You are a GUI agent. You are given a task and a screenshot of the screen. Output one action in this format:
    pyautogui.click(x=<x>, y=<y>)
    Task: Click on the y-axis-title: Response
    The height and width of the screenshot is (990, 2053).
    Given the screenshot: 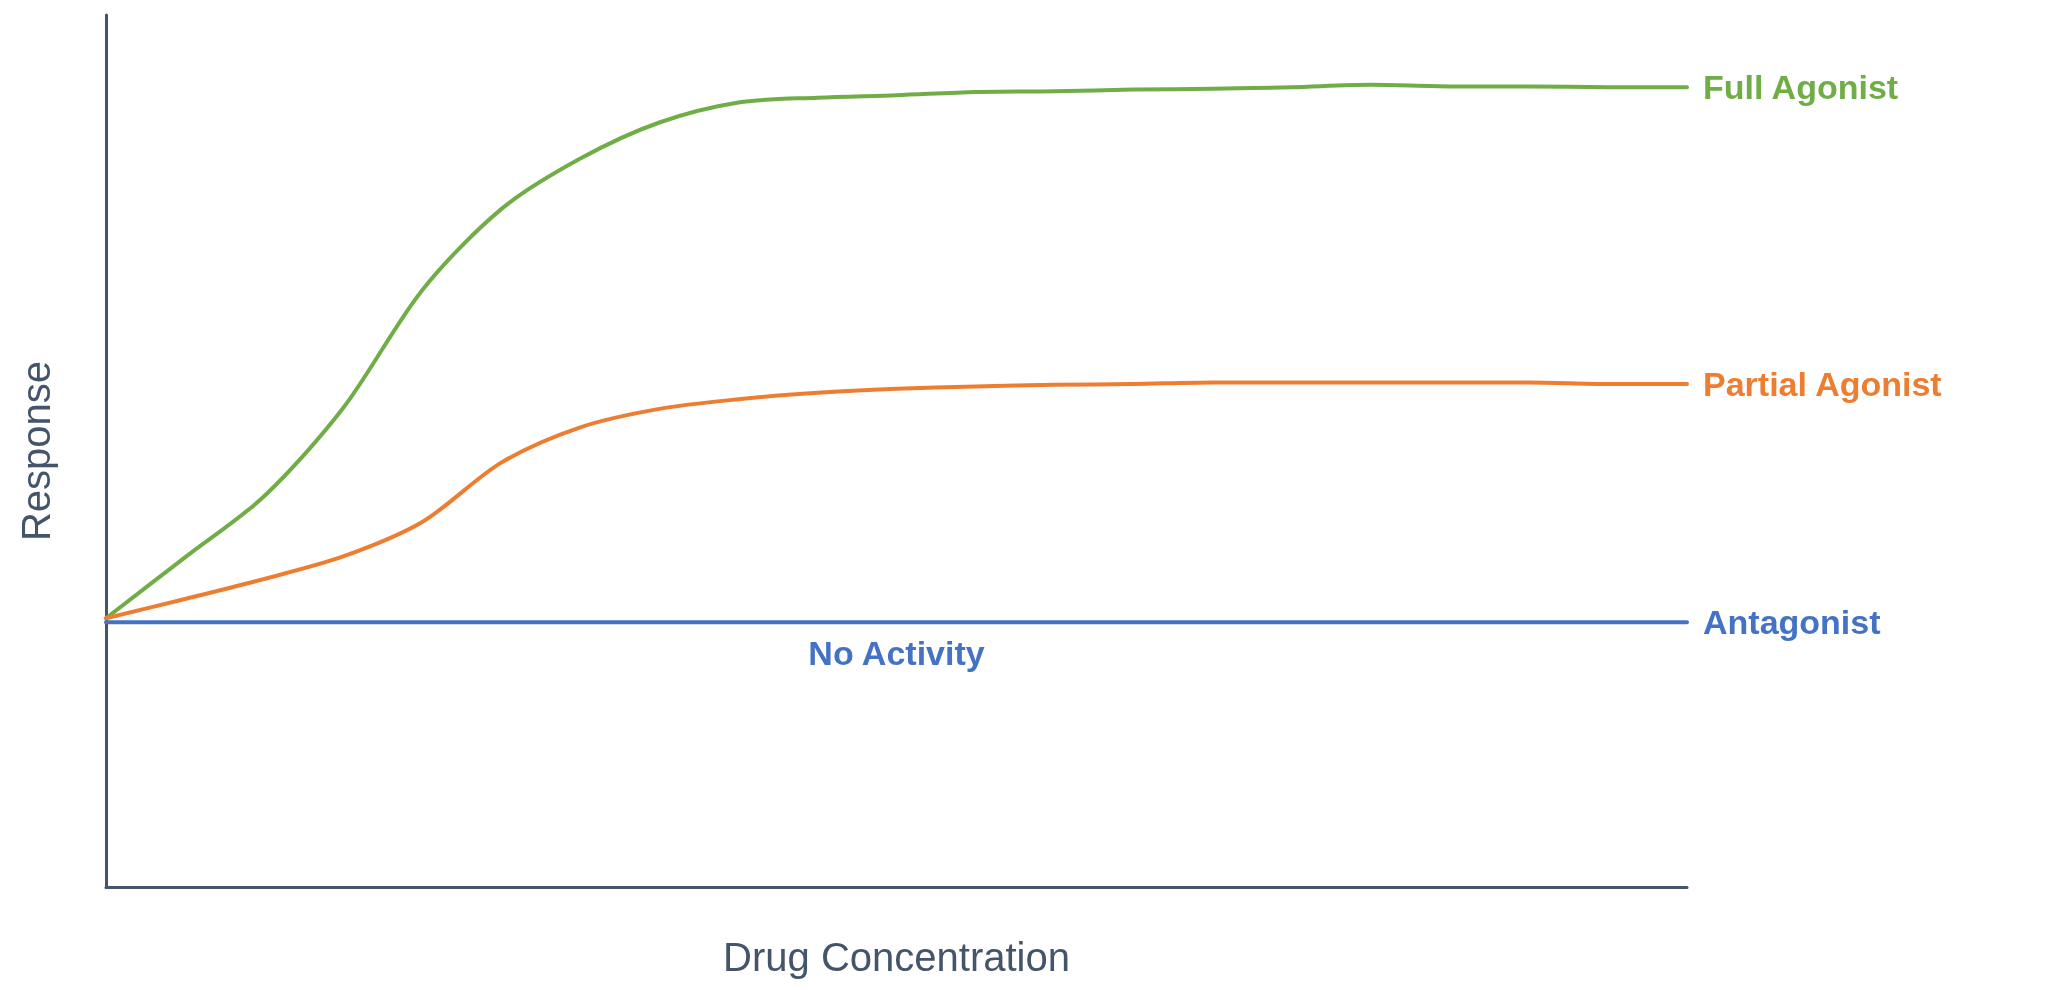 What is the action you would take?
    pyautogui.click(x=36, y=451)
    